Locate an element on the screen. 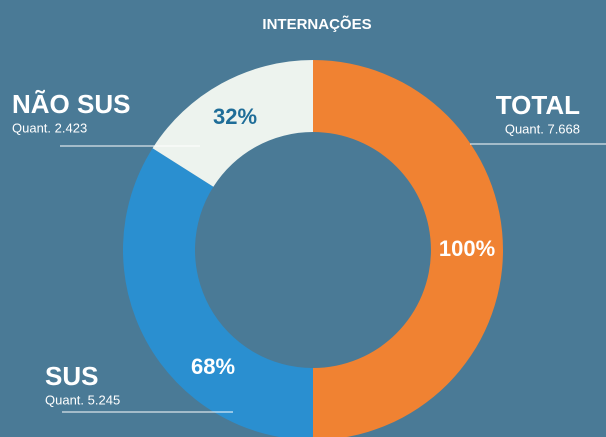  chart-title: INTERNAÇÕES is located at coordinates (316, 24).